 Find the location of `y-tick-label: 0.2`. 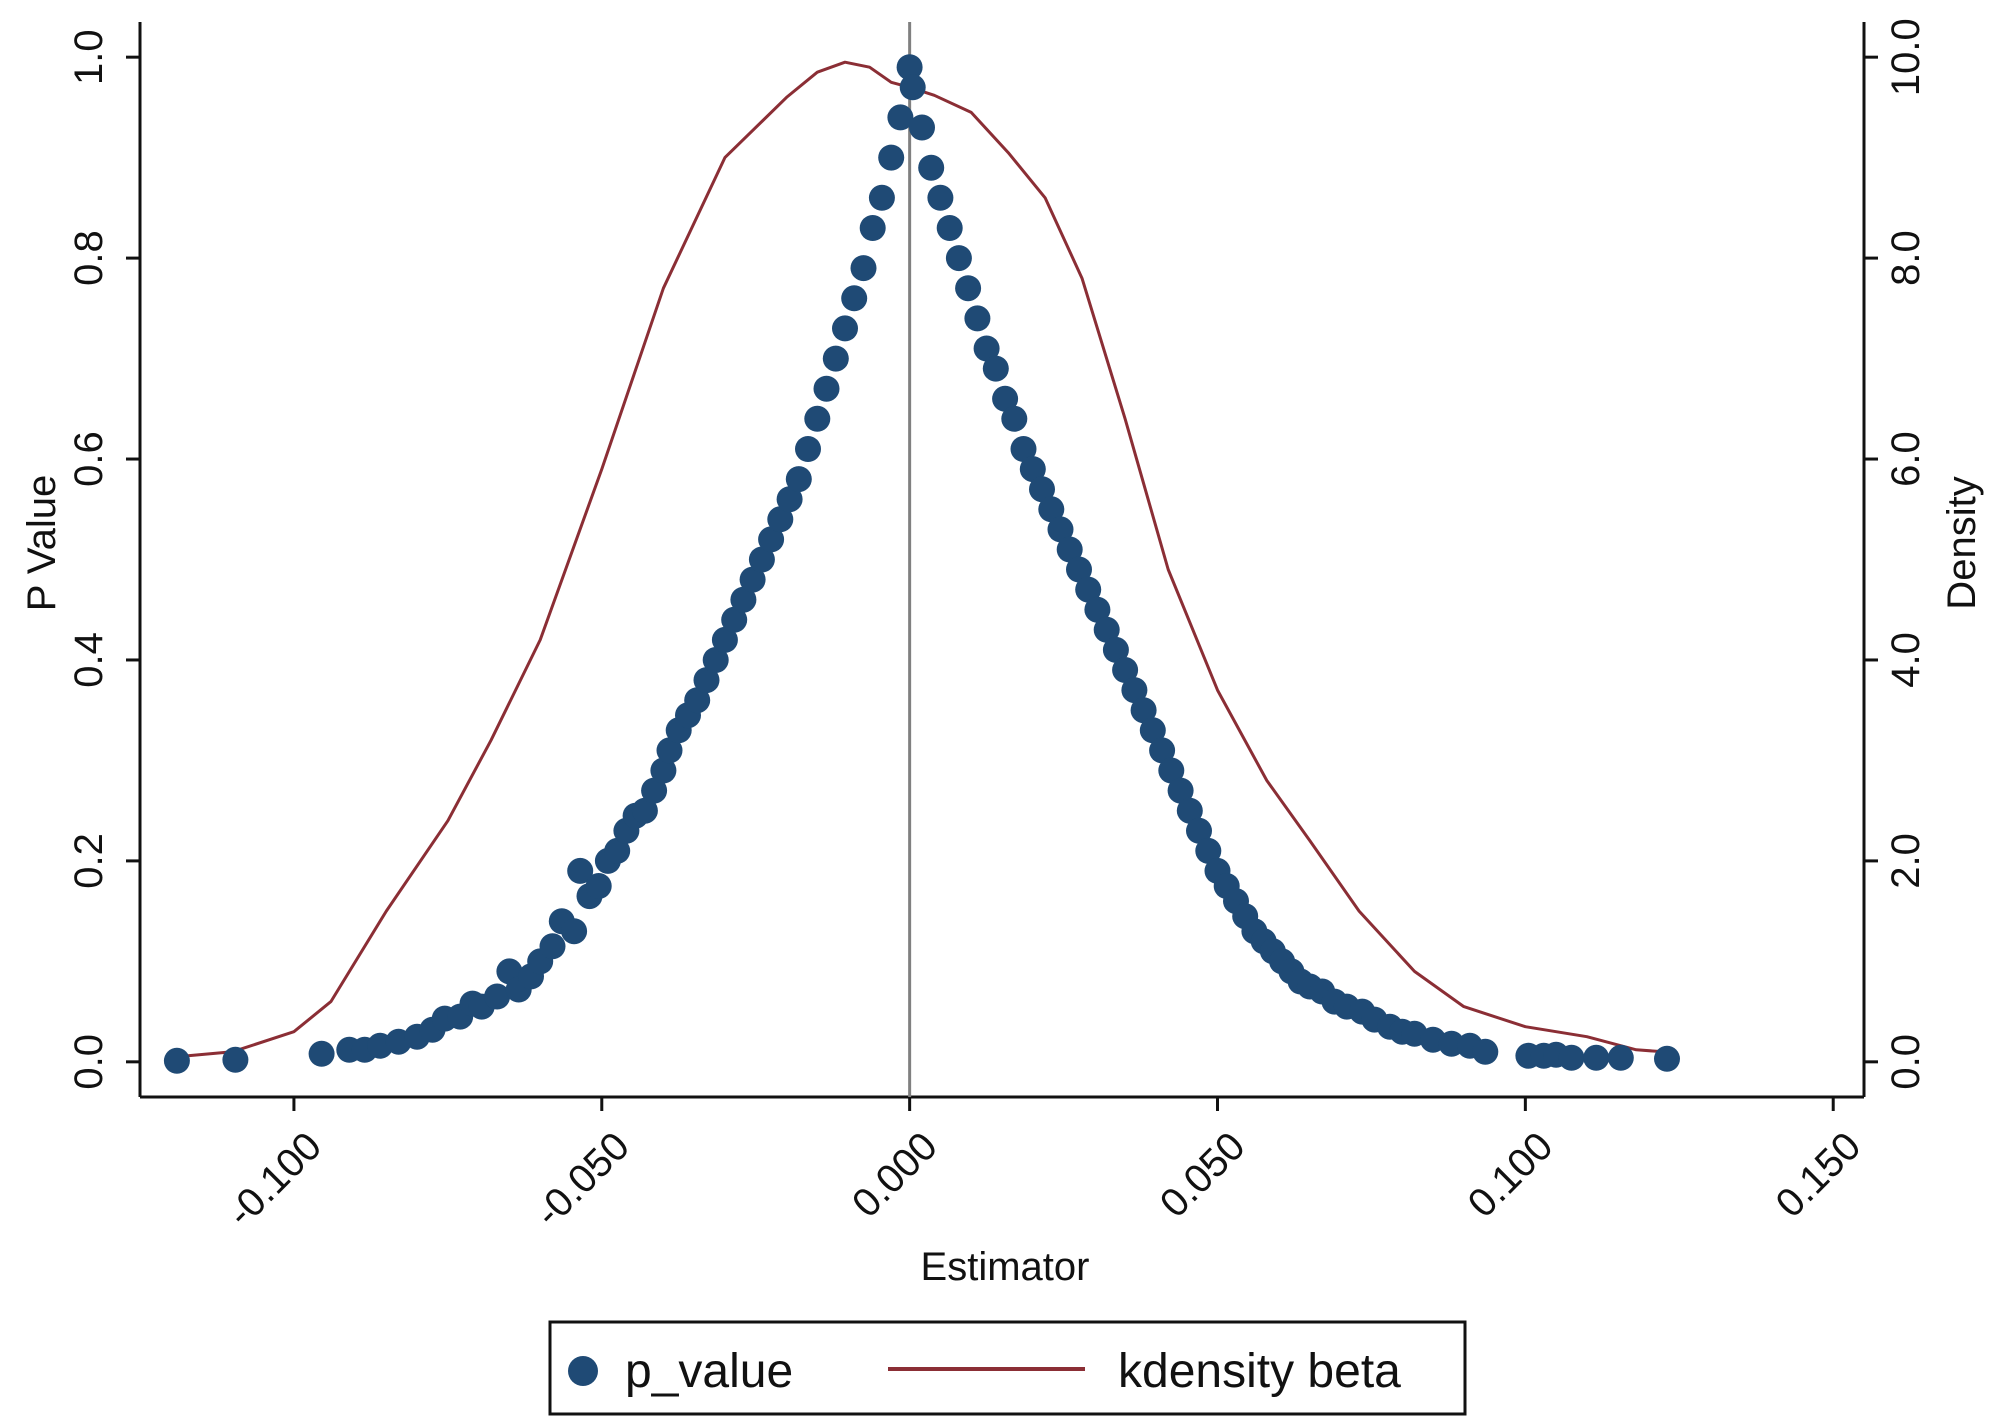

y-tick-label: 0.2 is located at coordinates (89, 861).